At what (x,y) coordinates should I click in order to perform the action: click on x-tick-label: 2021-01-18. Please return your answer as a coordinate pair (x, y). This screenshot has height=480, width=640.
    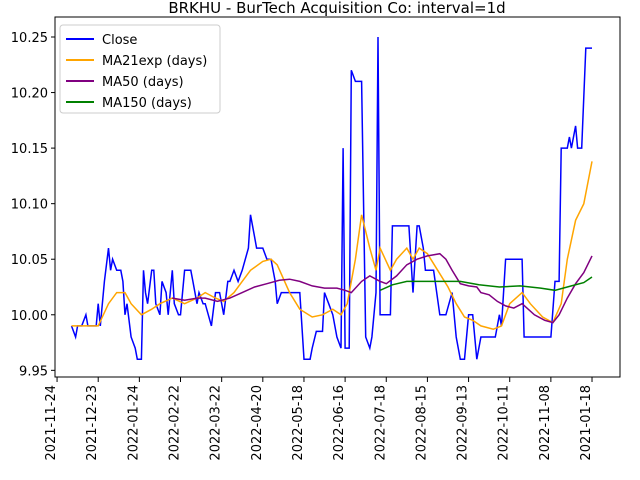
    Looking at the image, I should click on (586, 423).